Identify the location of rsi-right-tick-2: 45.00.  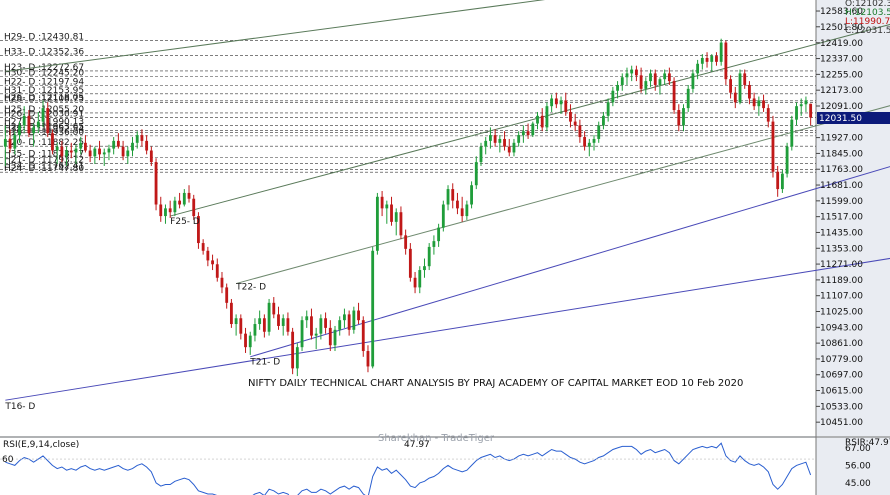
(858, 484).